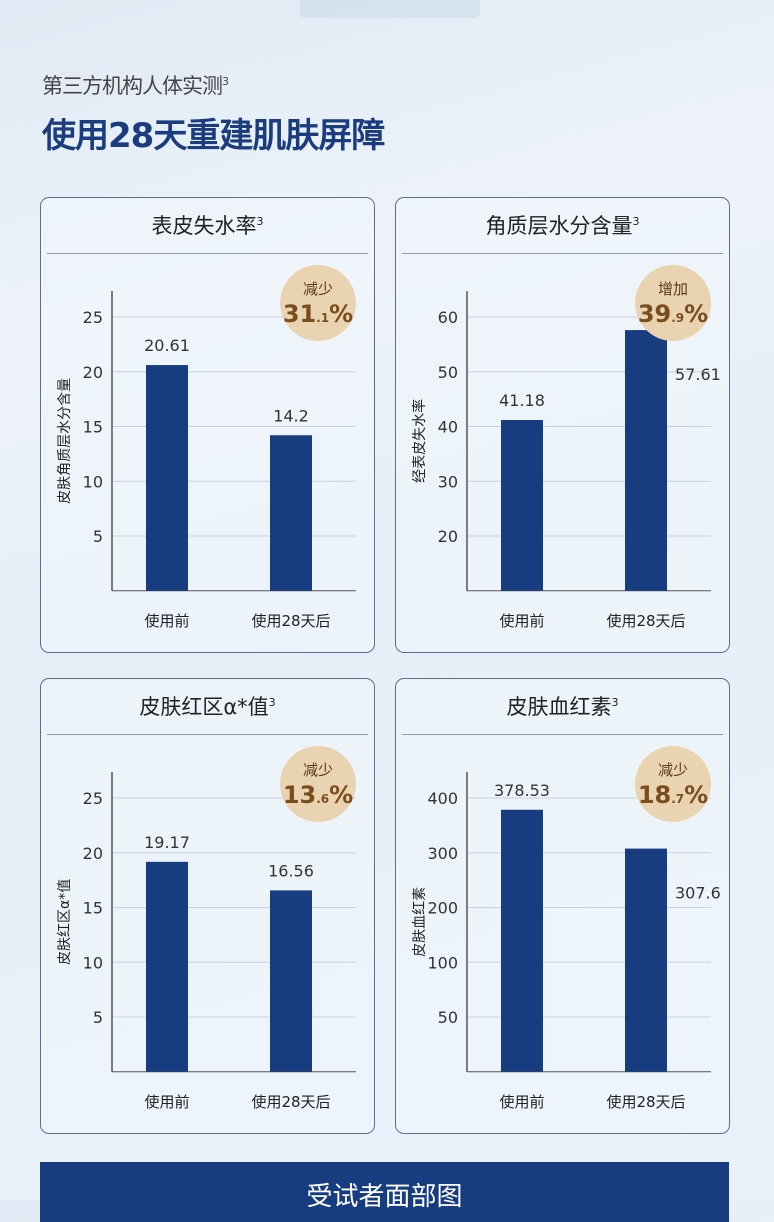 The width and height of the screenshot is (774, 1222). I want to click on y-tick-label: 400, so click(442, 798).